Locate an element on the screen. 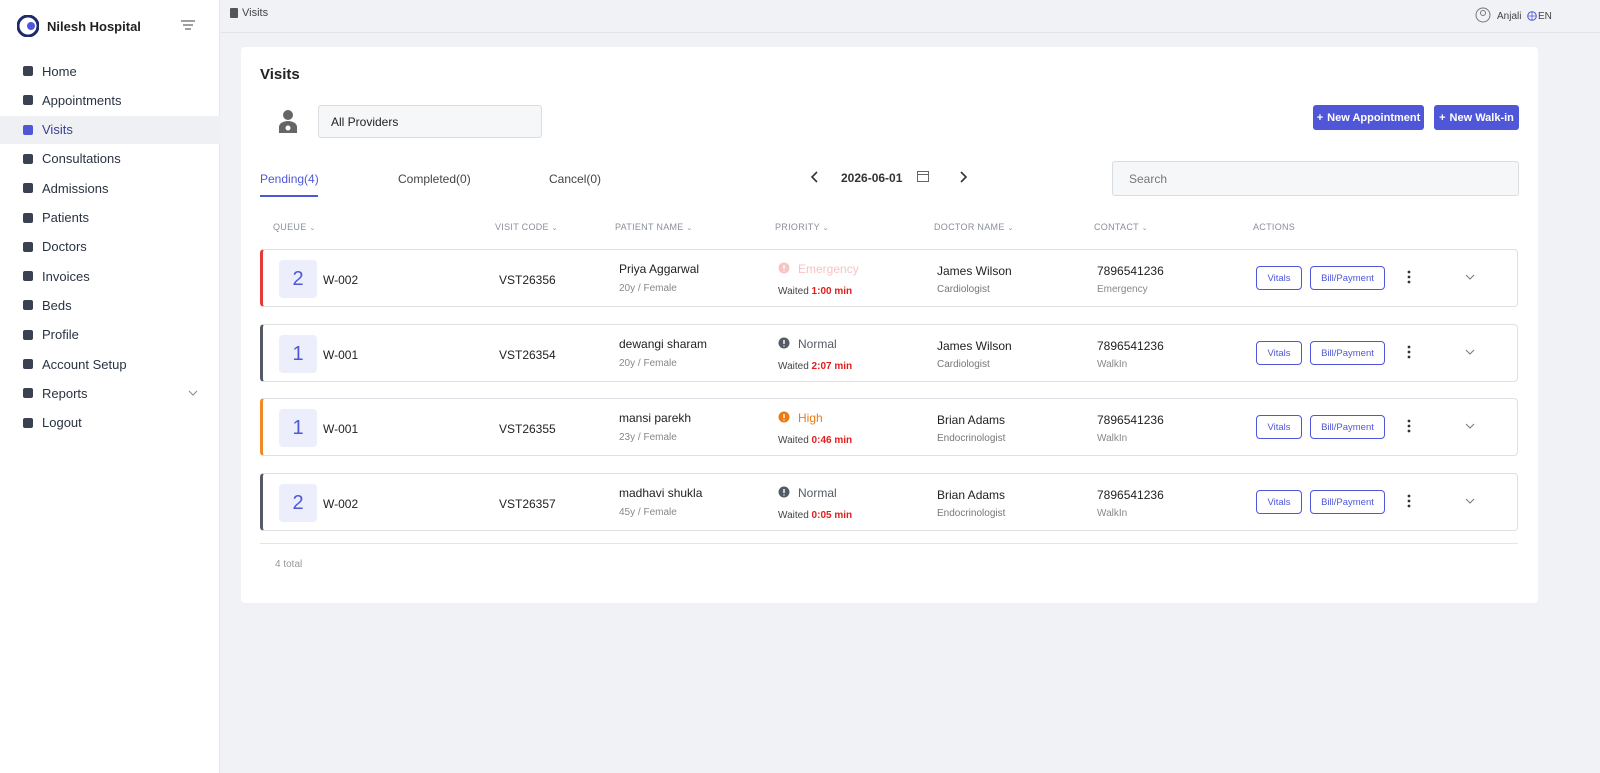 The height and width of the screenshot is (773, 1600). menu-item: Profile is located at coordinates (110, 335).